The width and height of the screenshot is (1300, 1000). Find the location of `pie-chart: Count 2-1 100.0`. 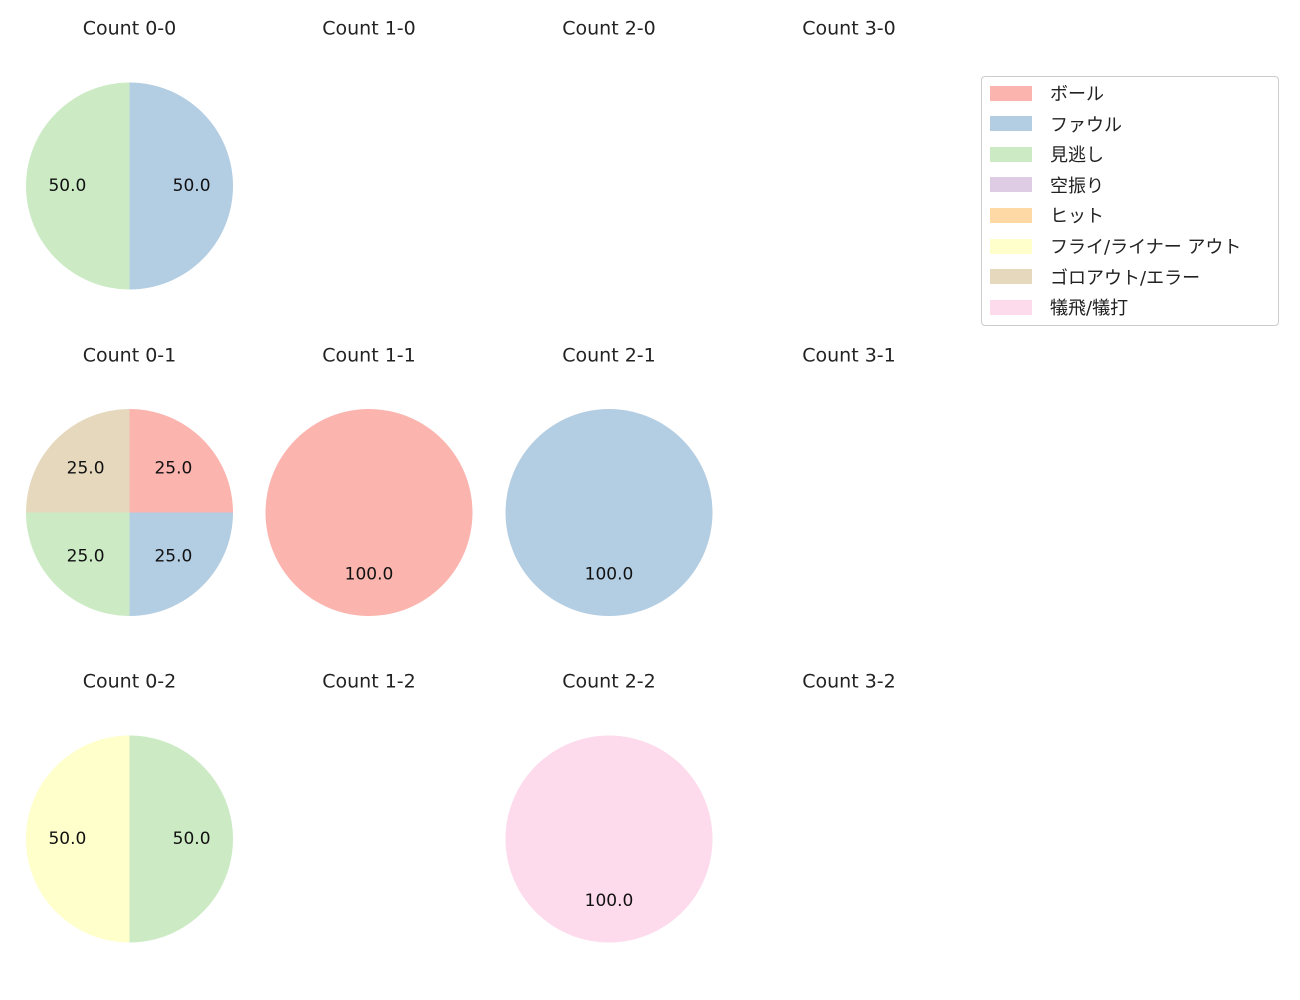

pie-chart: Count 2-1 100.0 is located at coordinates (609, 480).